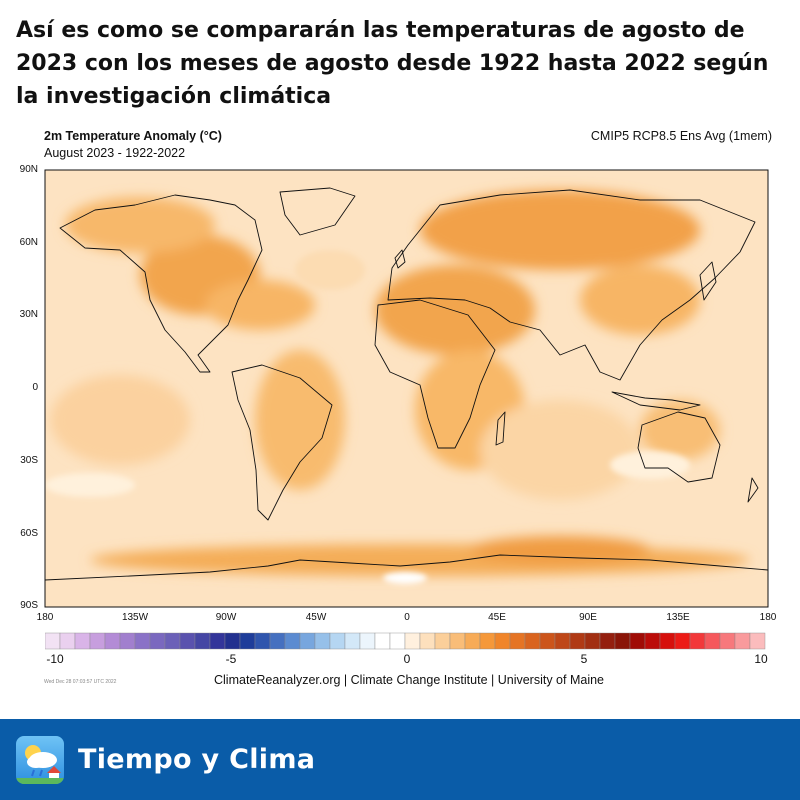 This screenshot has width=800, height=800. I want to click on scale-tick-label: 5, so click(584, 659).